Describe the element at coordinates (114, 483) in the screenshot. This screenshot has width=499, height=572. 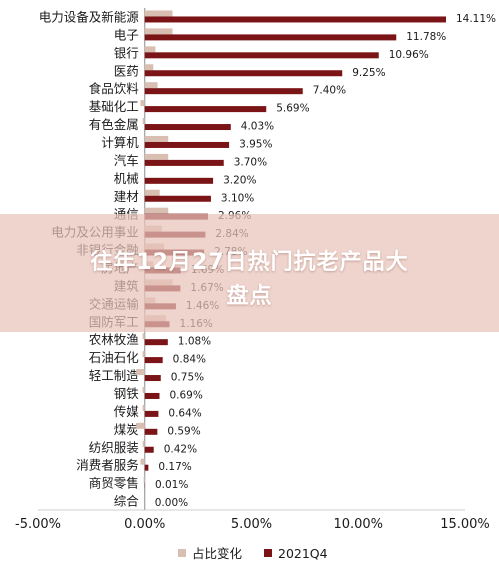
I see `category-label: 商贸零售` at that location.